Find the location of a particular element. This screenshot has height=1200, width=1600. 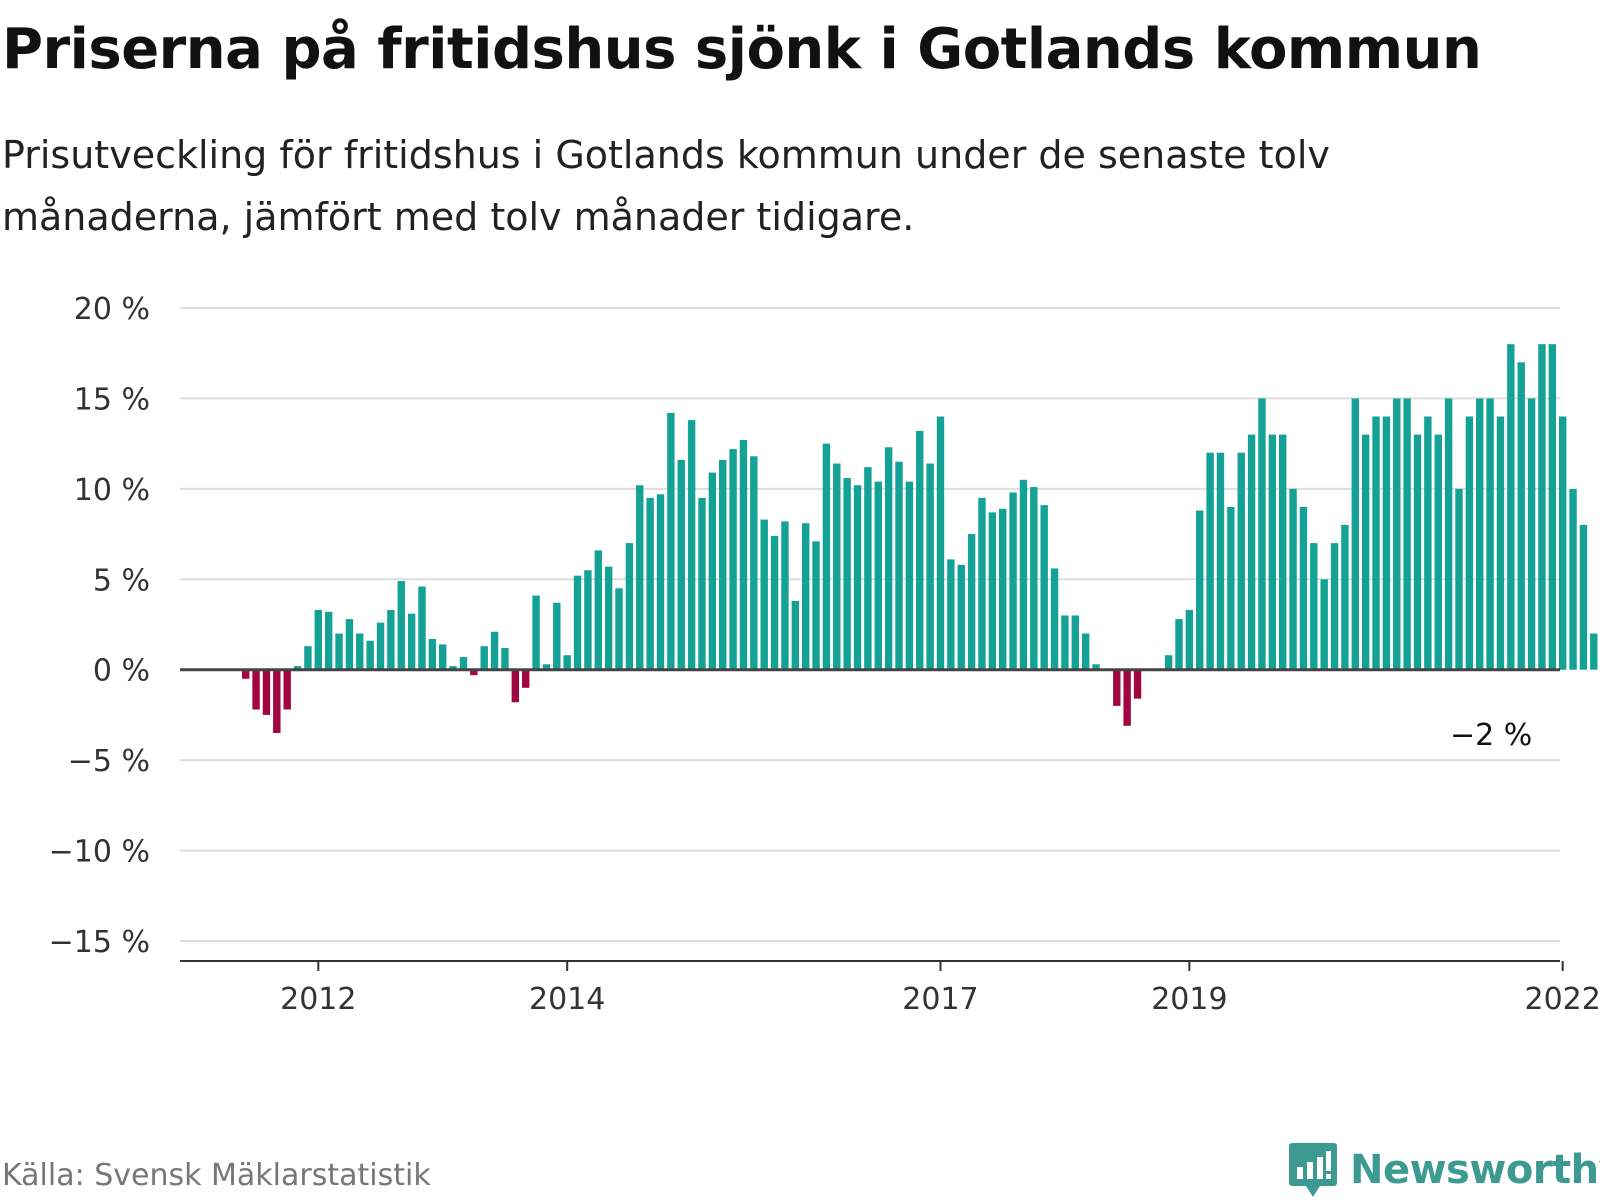

y-tick-label: 0 % is located at coordinates (121, 671).